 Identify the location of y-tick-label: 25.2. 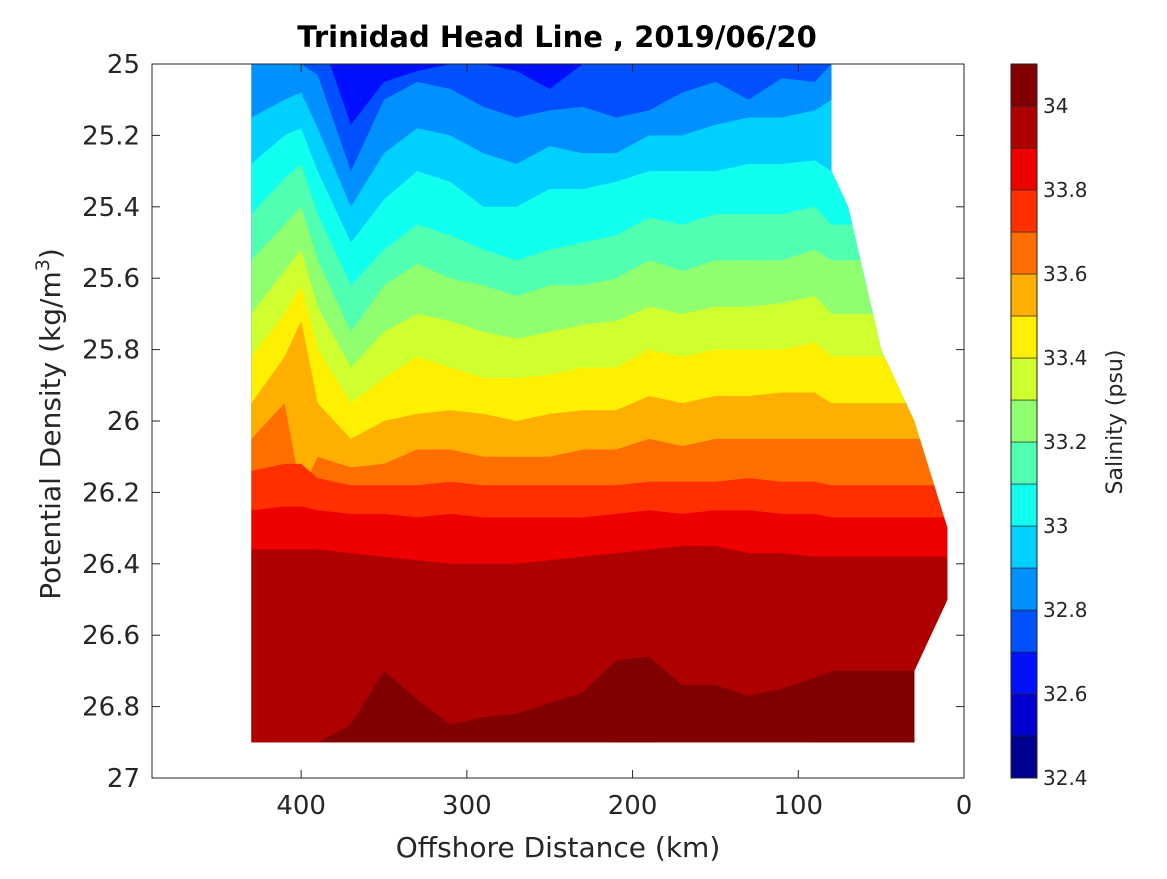
(111, 136).